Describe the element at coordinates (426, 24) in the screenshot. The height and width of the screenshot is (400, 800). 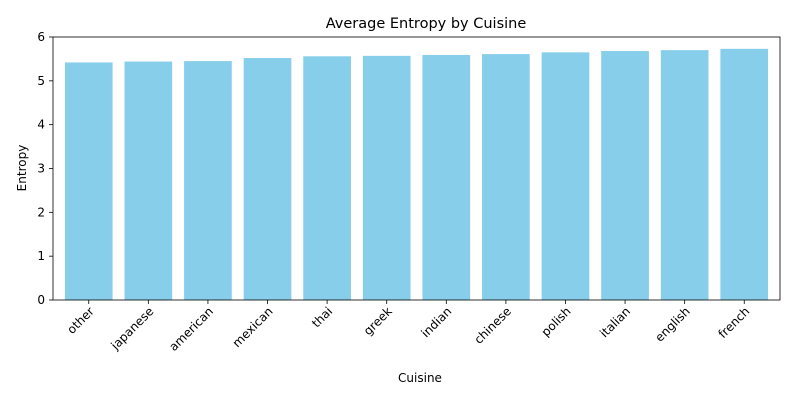
I see `chart-title: Average Entropy by Cuisine` at that location.